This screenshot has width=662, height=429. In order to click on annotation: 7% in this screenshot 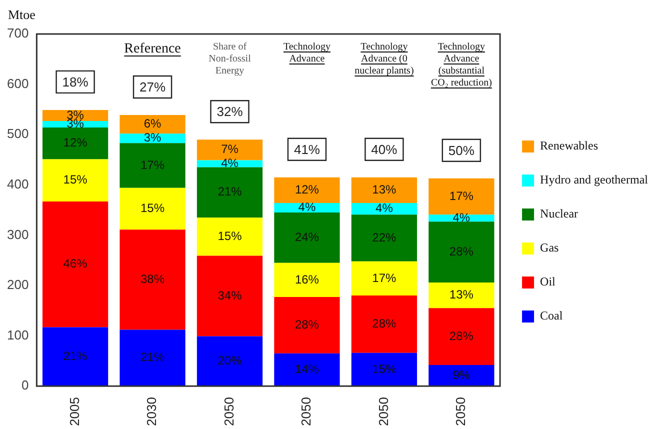, I will do `click(230, 149)`.